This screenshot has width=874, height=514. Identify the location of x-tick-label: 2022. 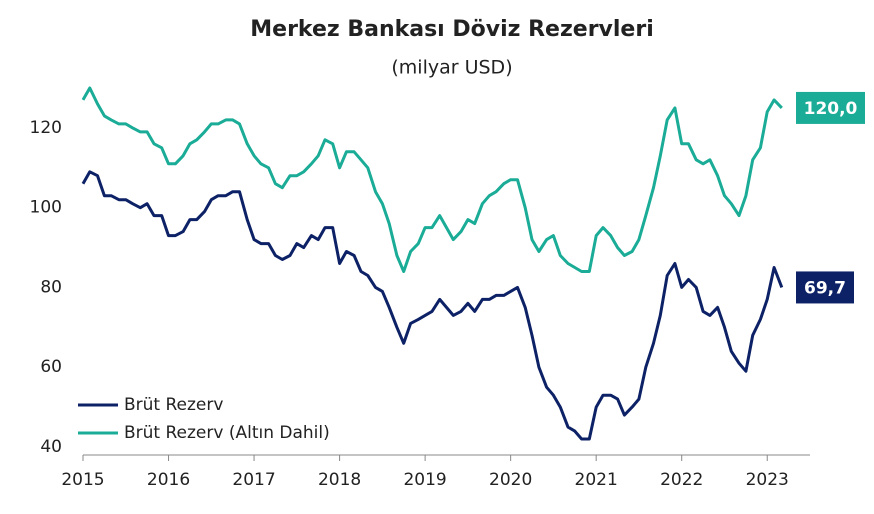
(681, 480).